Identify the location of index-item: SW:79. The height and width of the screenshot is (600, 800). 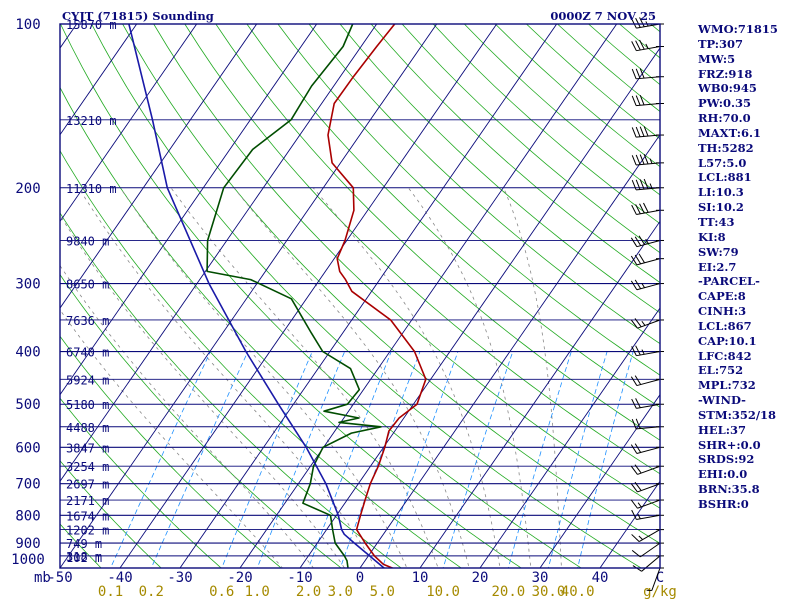
(718, 251).